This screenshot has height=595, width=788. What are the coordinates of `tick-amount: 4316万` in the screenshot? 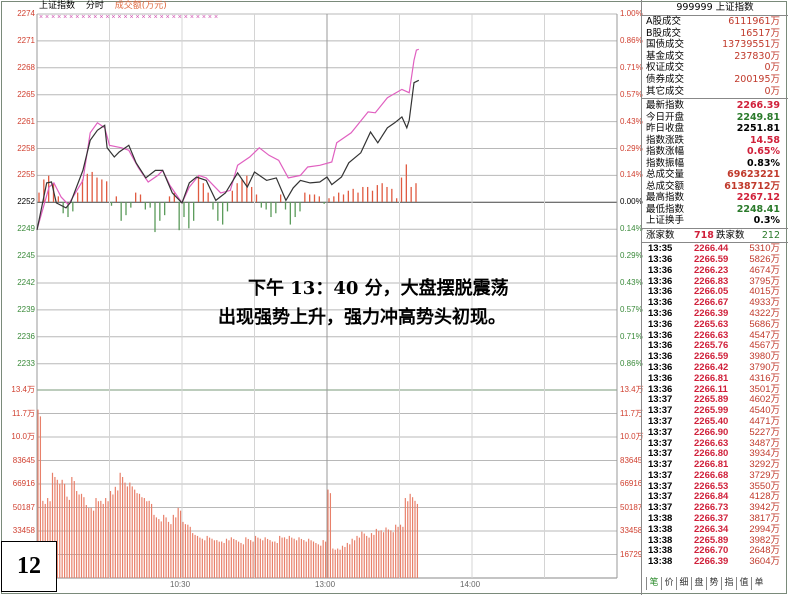 It's located at (764, 378).